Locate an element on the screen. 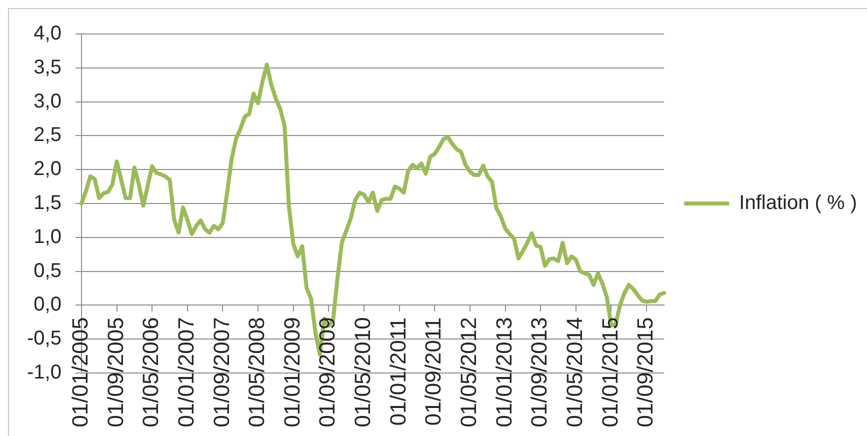  x-tick-label: 01/01/2007 is located at coordinates (185, 372).